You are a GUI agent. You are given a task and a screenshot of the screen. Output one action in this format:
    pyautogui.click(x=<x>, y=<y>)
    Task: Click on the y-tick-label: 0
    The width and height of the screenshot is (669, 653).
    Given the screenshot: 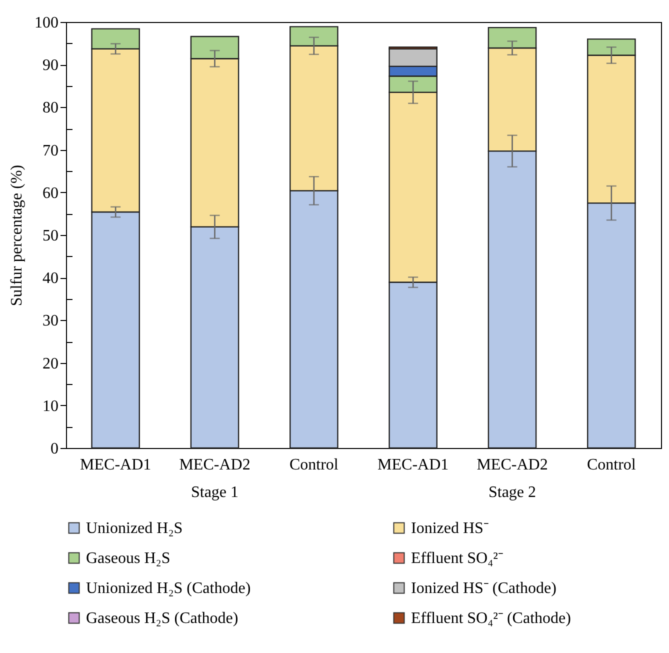 What is the action you would take?
    pyautogui.click(x=54, y=449)
    